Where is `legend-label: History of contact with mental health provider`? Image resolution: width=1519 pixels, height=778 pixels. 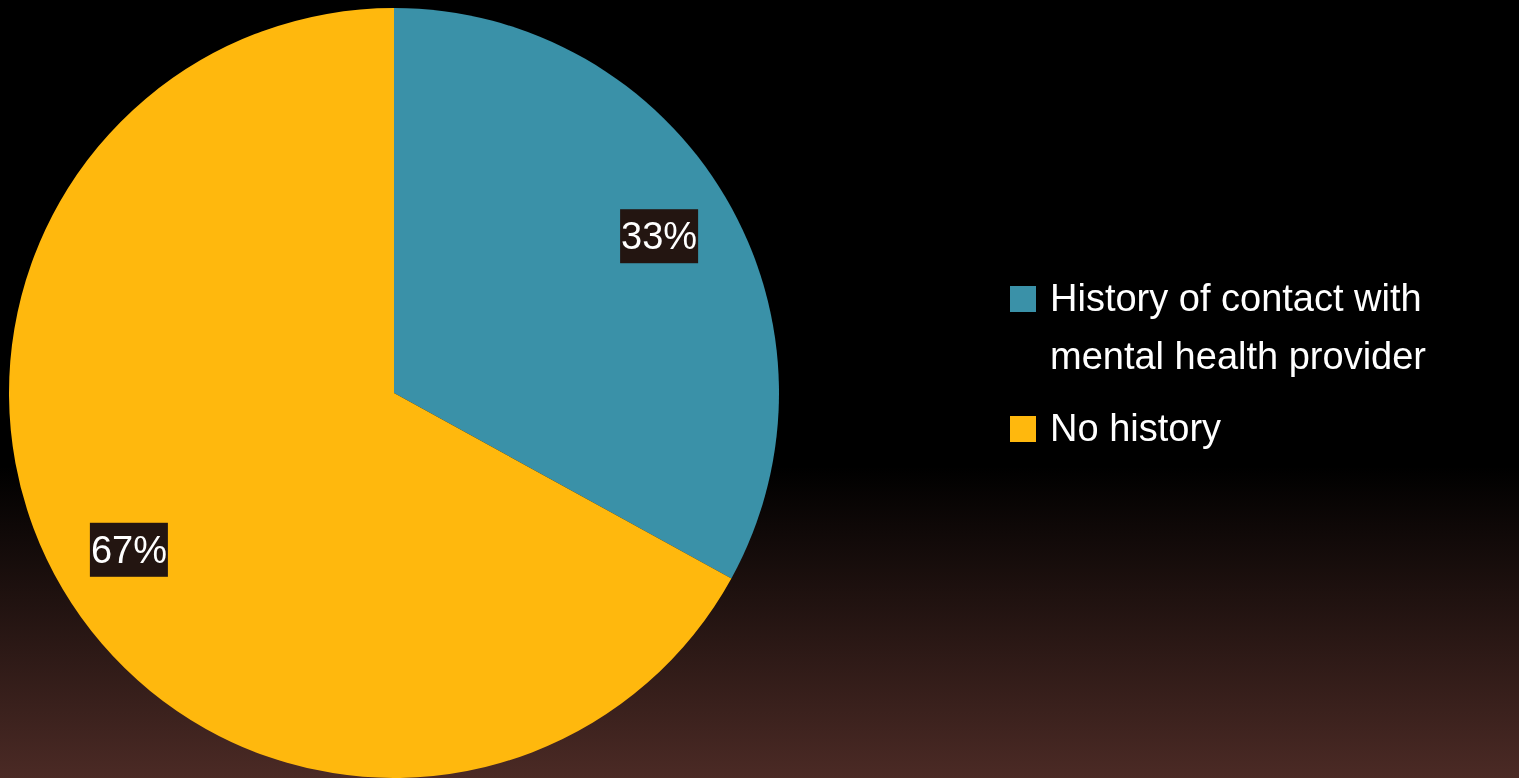
legend-label: History of contact with mental health provider is located at coordinates (1238, 327).